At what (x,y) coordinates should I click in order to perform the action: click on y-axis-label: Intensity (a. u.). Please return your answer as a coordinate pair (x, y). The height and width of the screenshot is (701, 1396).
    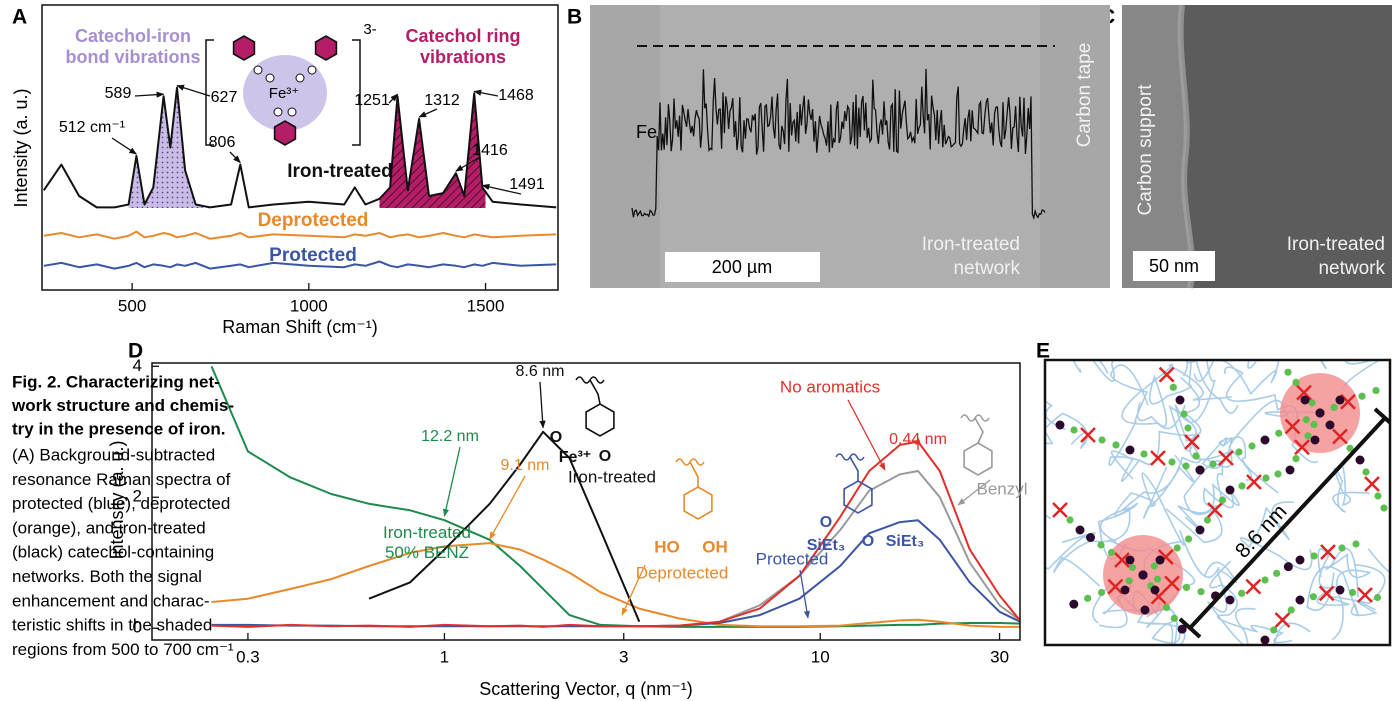
    Looking at the image, I should click on (117, 499).